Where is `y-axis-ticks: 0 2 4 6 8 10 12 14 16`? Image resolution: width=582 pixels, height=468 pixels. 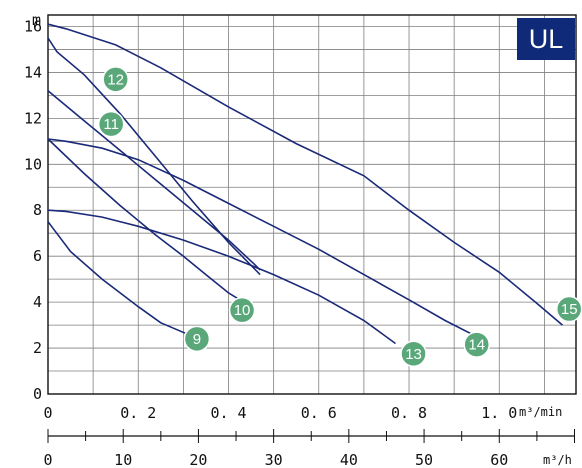
y-axis-ticks: 0 2 4 6 8 10 12 14 16 is located at coordinates (33, 210).